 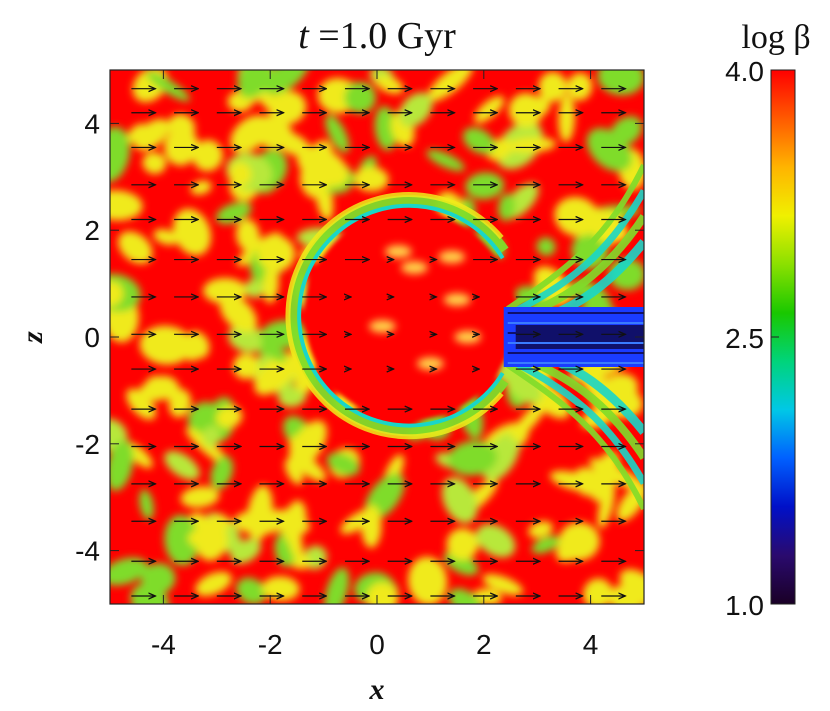 What do you see at coordinates (591, 644) in the screenshot?
I see `x-tick-label: 4` at bounding box center [591, 644].